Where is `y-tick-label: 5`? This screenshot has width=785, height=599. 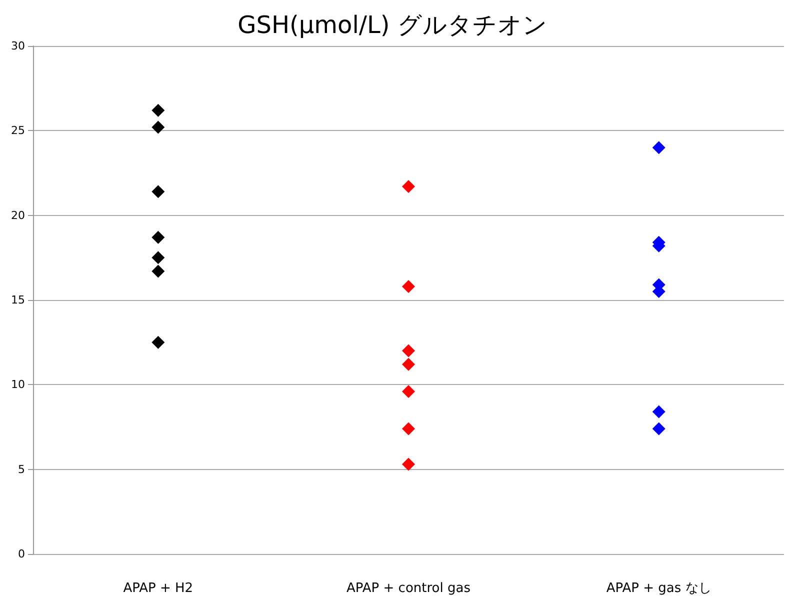
y-tick-label: 5 is located at coordinates (21, 469).